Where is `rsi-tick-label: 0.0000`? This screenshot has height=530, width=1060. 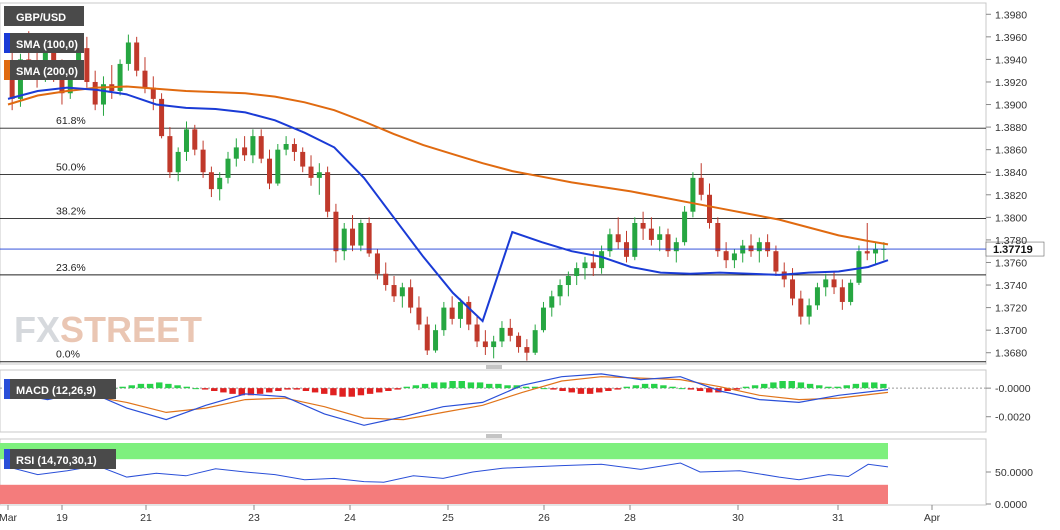 rsi-tick-label: 0.0000 is located at coordinates (1011, 505).